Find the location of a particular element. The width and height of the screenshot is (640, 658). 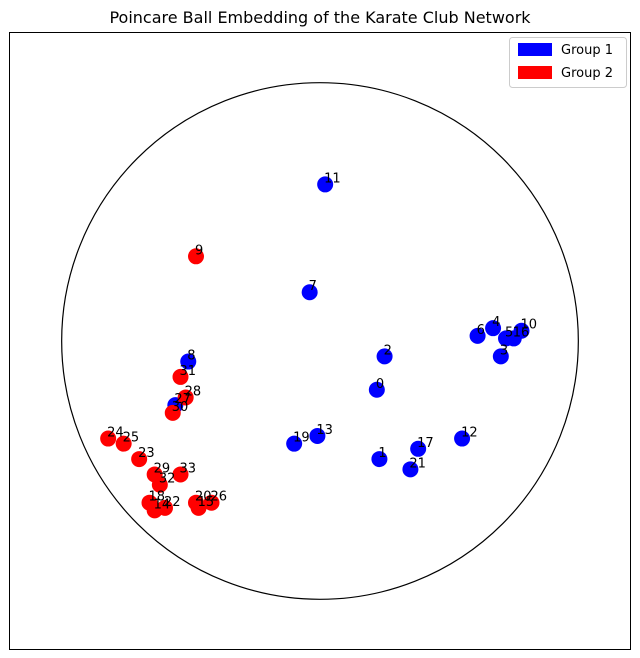

point-label-11: 11 is located at coordinates (332, 178).